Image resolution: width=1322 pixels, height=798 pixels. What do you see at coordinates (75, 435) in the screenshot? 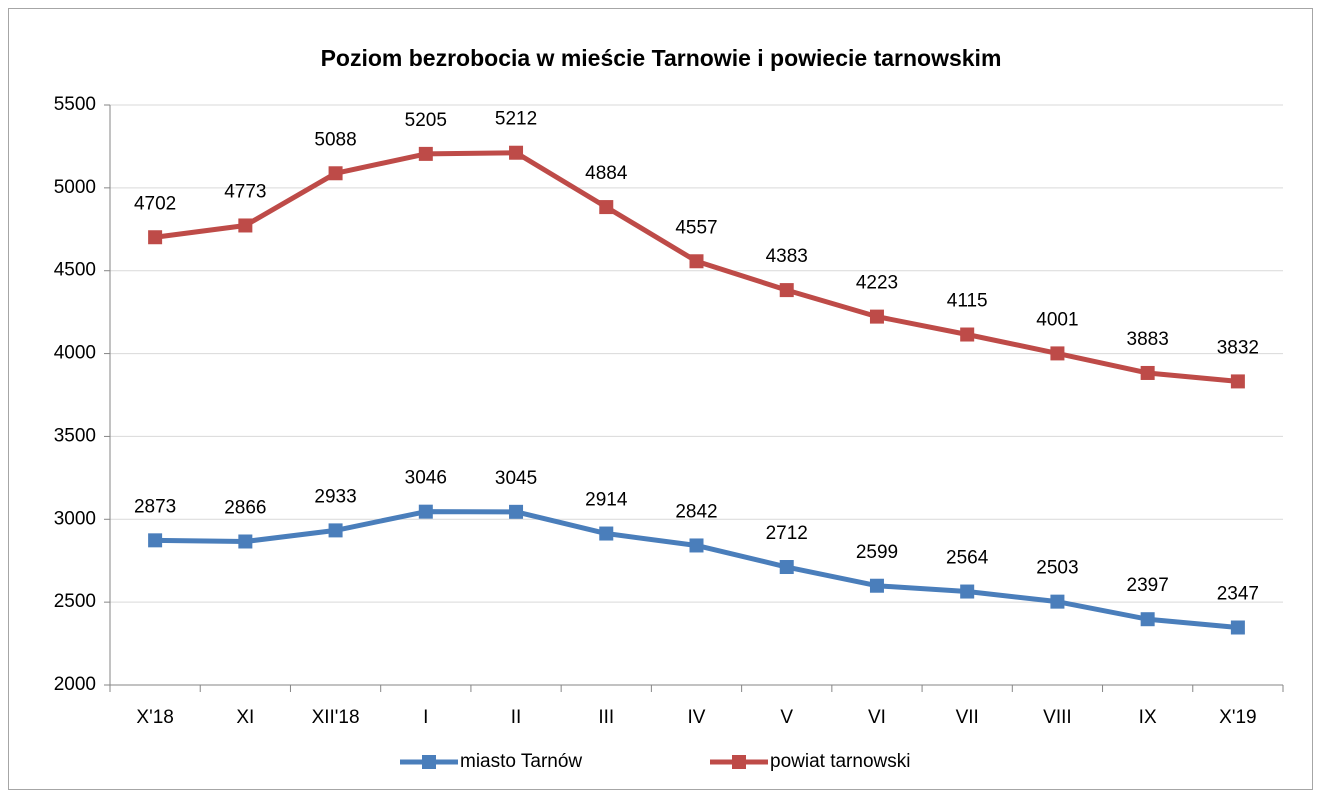
I see `y-tick-label: 3500` at bounding box center [75, 435].